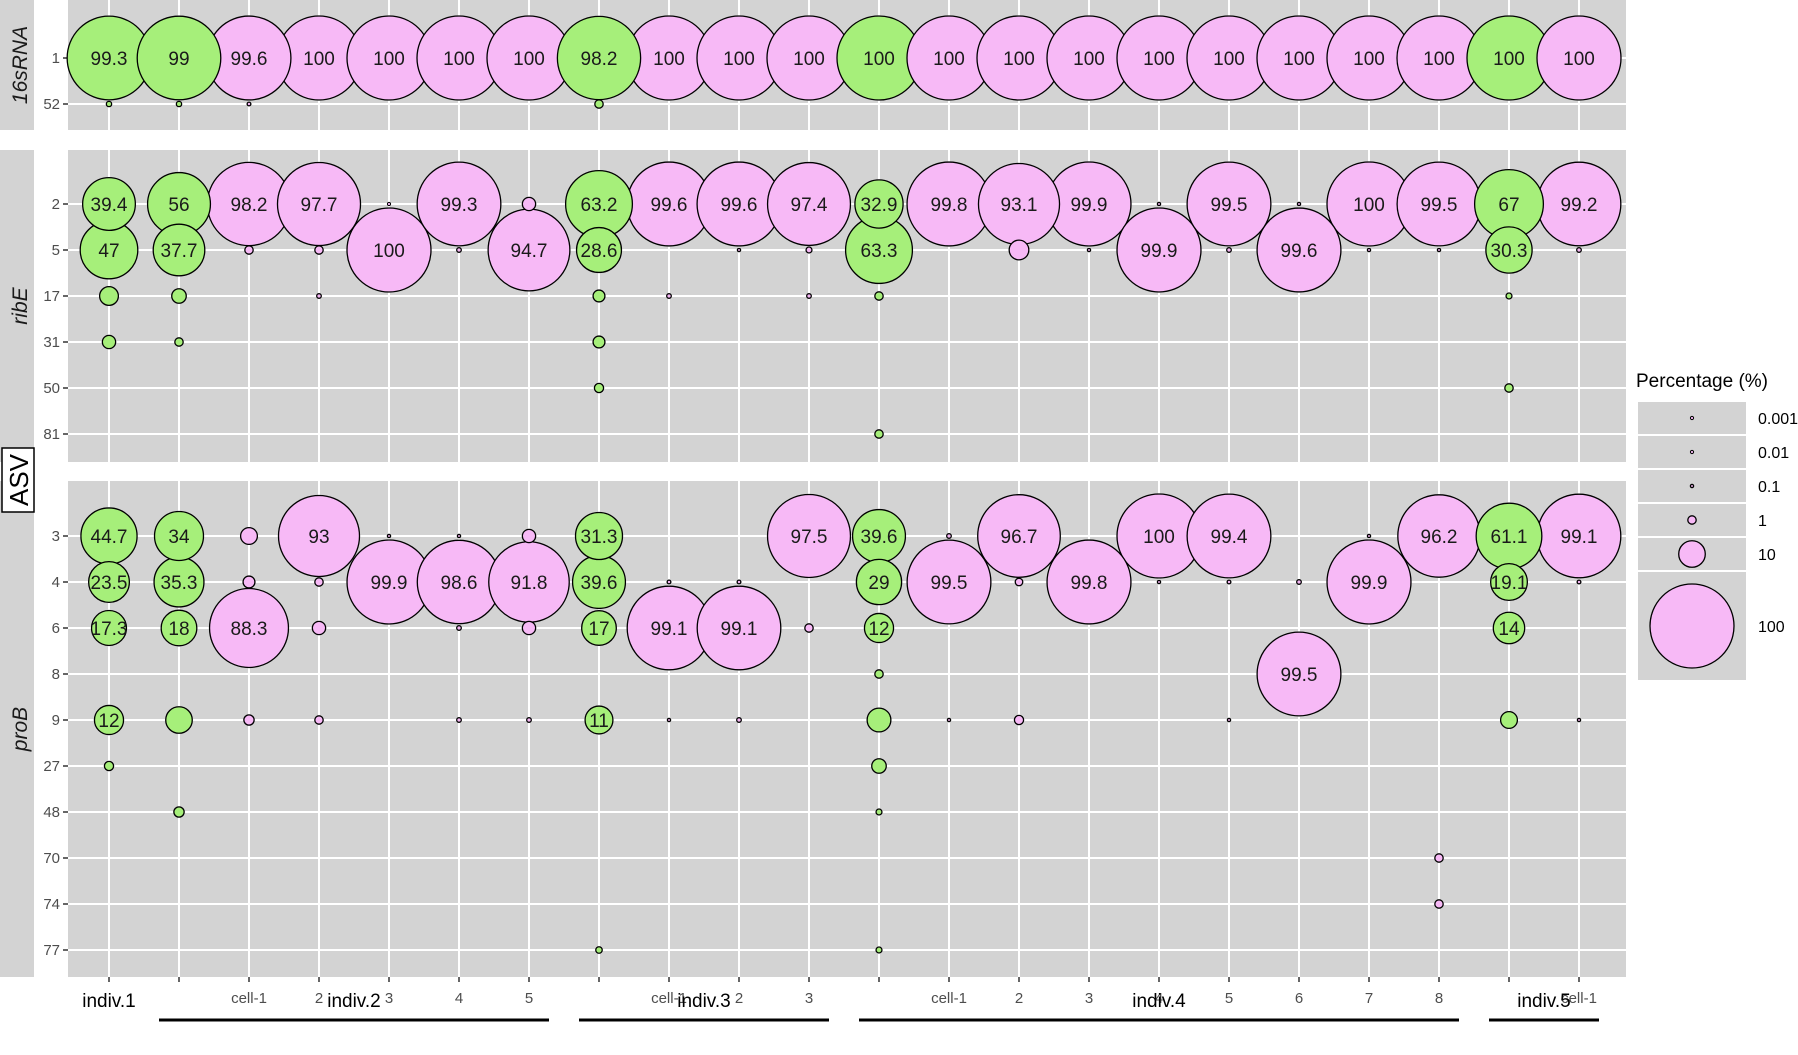 This screenshot has width=1798, height=1055. I want to click on bubble-label: 99.9, so click(389, 583).